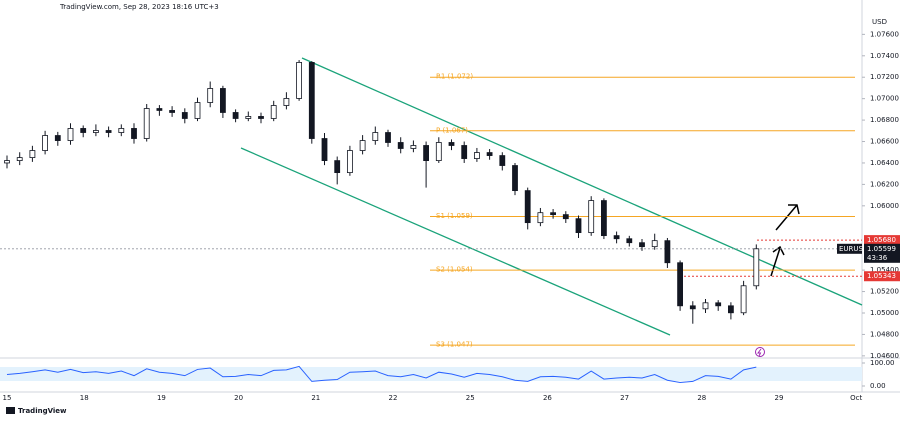 The height and width of the screenshot is (422, 900). Describe the element at coordinates (7, 398) in the screenshot. I see `x-tick-label: 15` at that location.